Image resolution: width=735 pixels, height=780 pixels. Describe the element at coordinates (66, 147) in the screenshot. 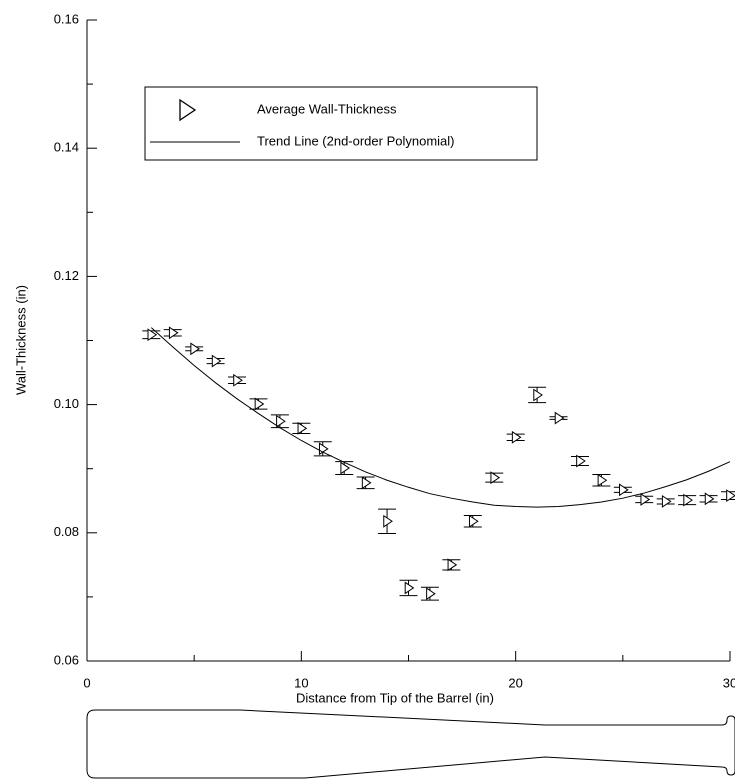

I see `y-tick-label: 0.14` at that location.